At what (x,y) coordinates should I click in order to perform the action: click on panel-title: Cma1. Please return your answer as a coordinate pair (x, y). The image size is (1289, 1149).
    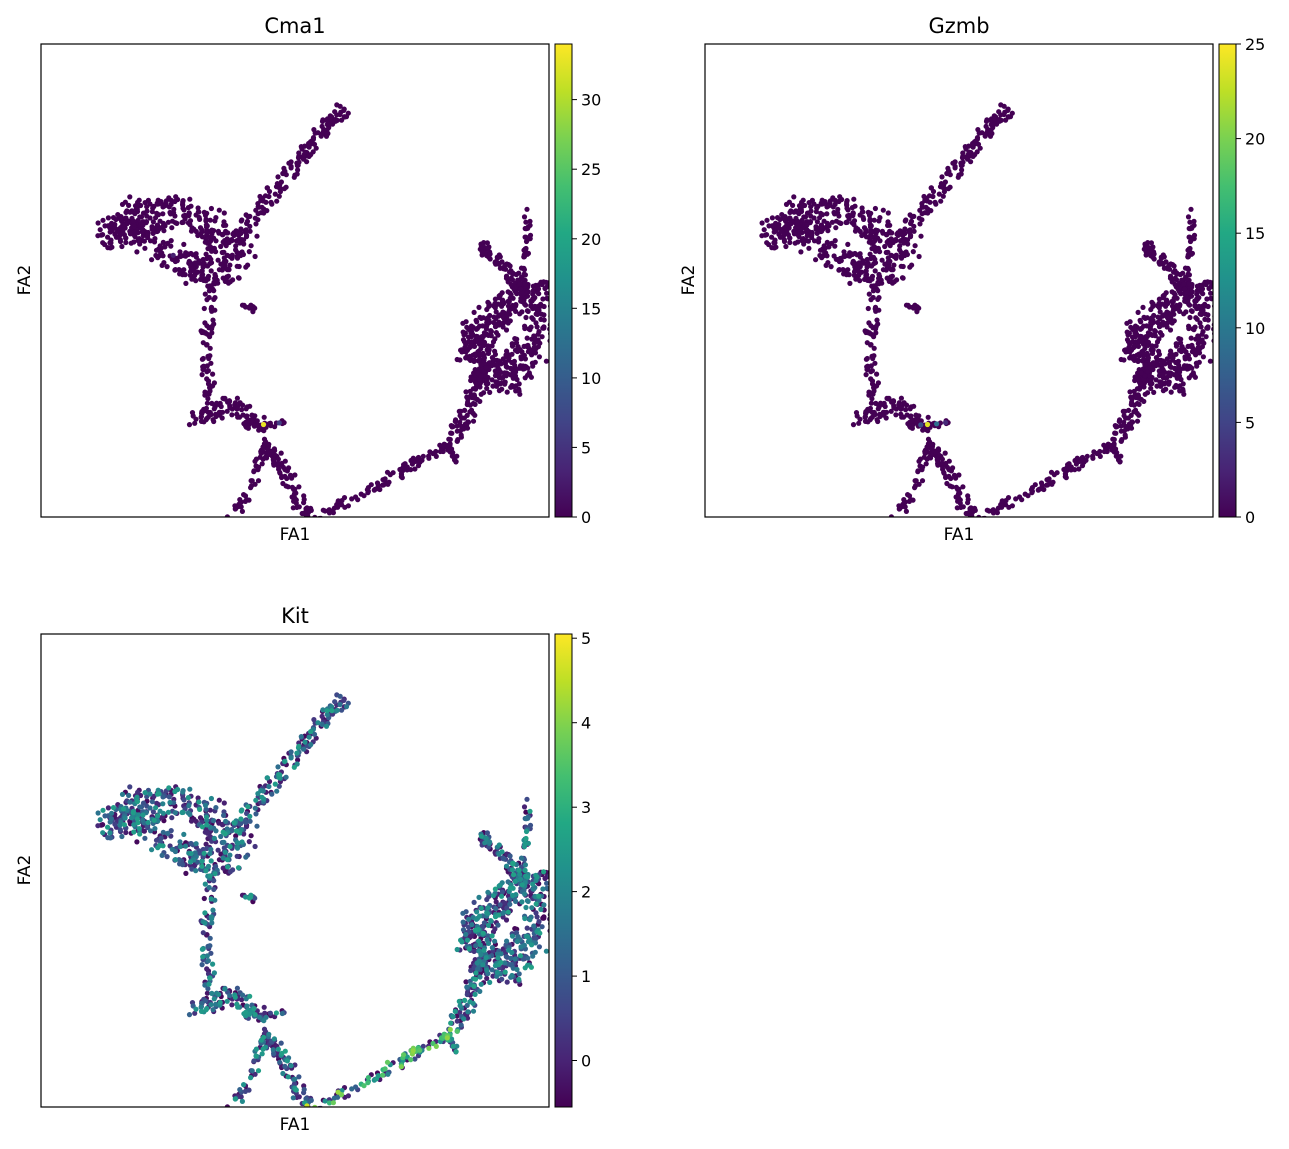
    Looking at the image, I should click on (294, 26).